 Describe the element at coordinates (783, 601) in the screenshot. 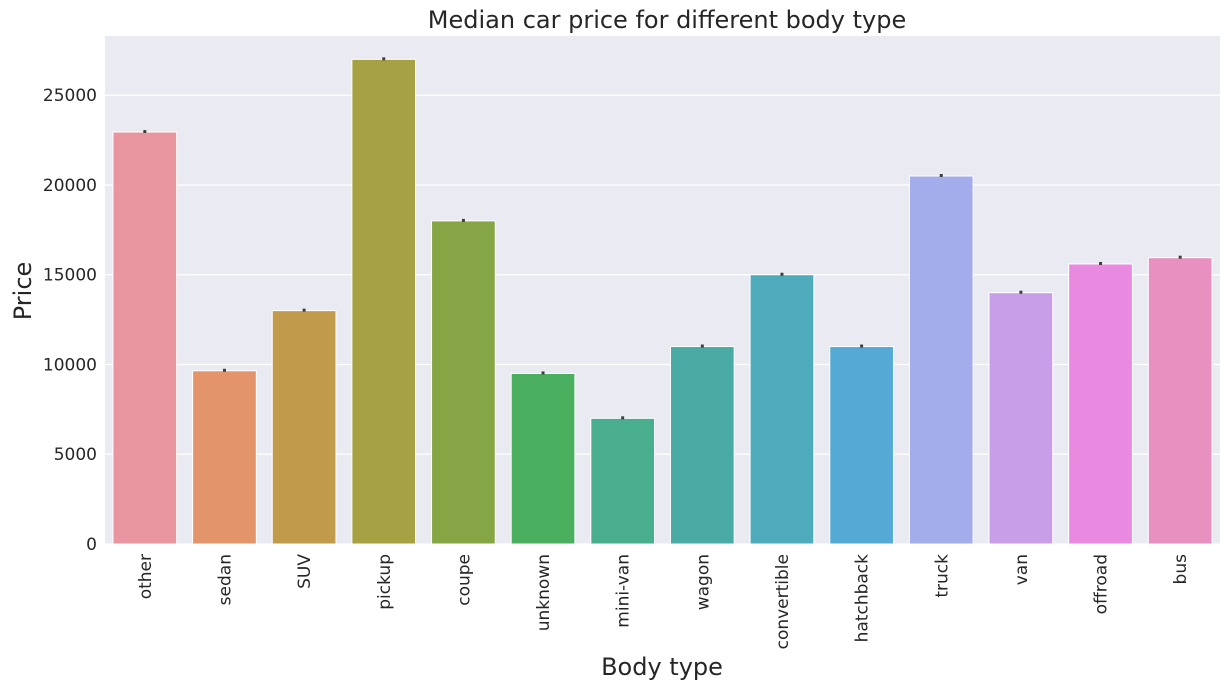

I see `x-tick-label: convertible` at that location.